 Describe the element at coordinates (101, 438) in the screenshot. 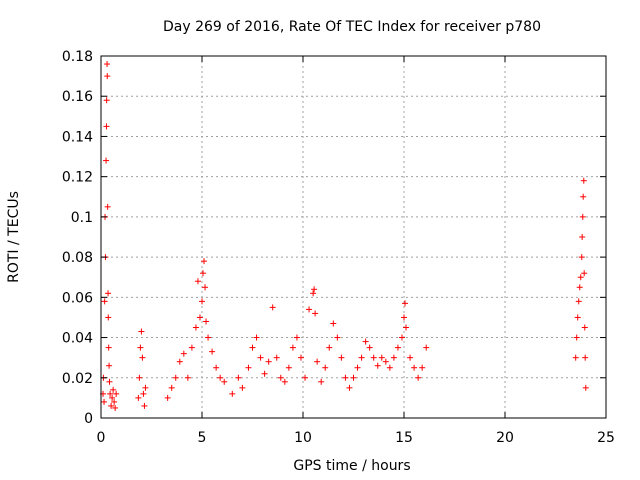

I see `x-tick-label: 0` at that location.